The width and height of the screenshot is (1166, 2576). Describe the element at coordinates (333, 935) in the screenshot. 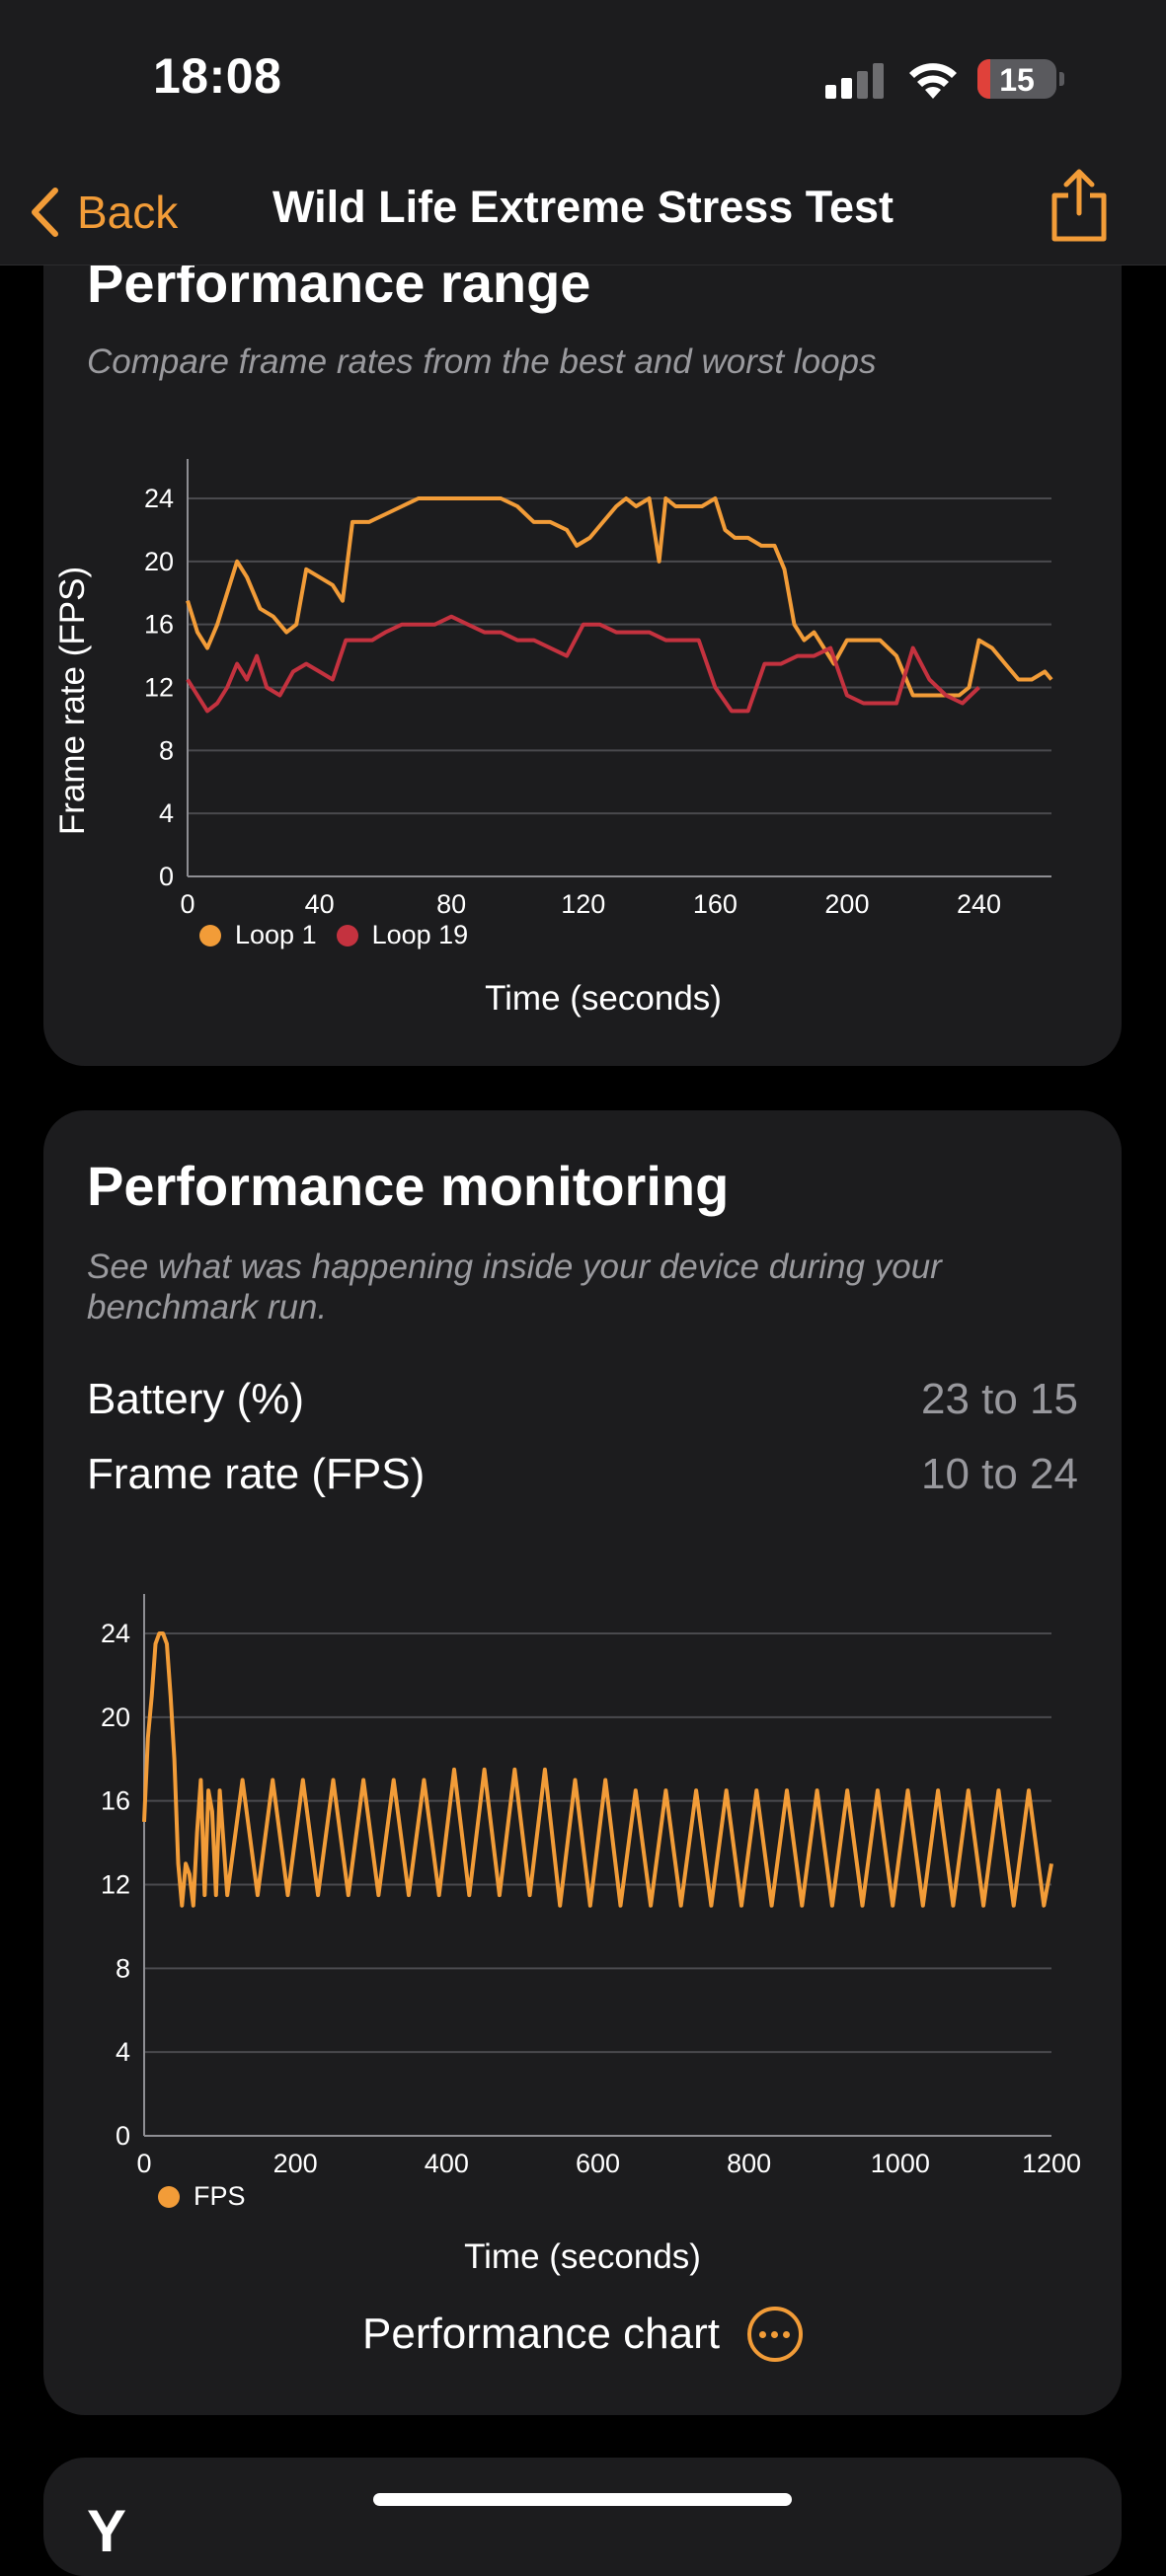

I see `chart-legend: Loop 1 Loop 19` at that location.